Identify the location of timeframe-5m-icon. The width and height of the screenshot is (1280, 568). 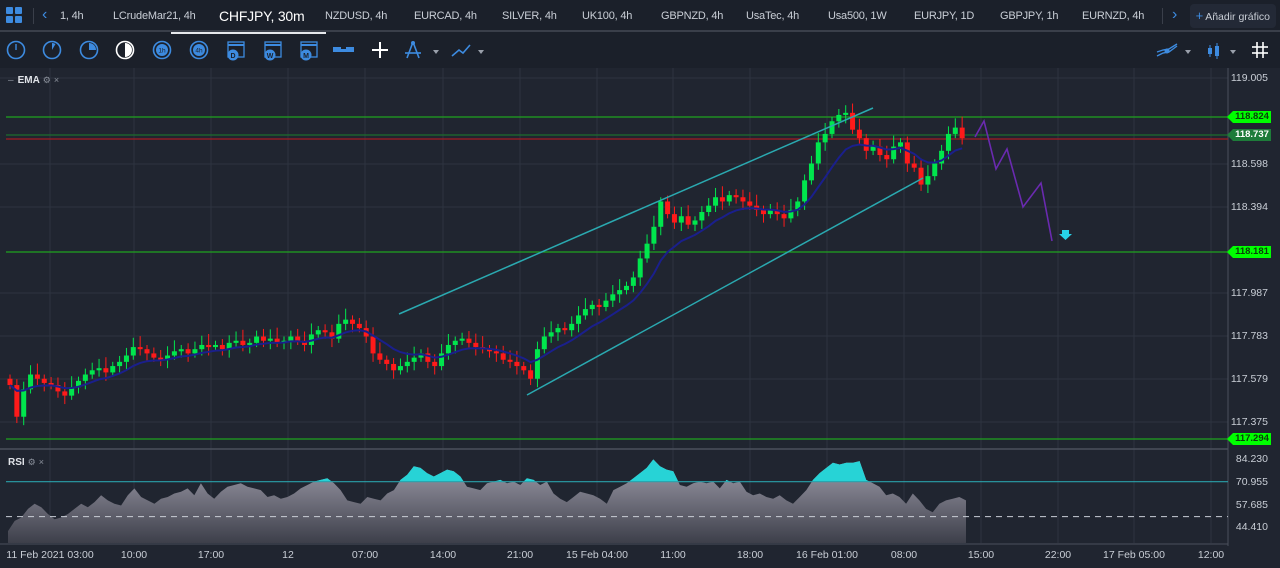
(52, 50).